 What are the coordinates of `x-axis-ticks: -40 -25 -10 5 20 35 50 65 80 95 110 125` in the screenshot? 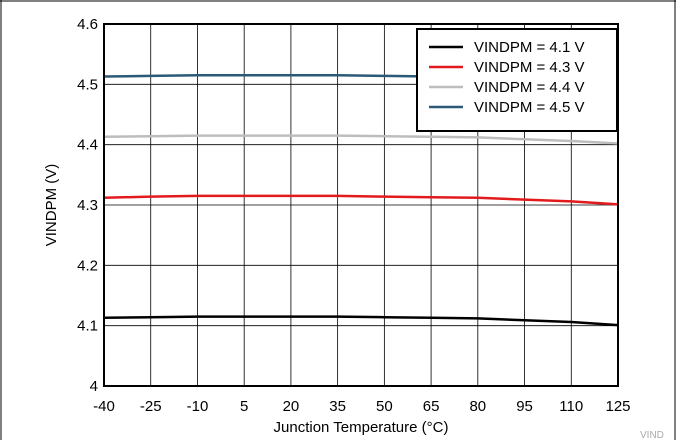 It's located at (361, 406).